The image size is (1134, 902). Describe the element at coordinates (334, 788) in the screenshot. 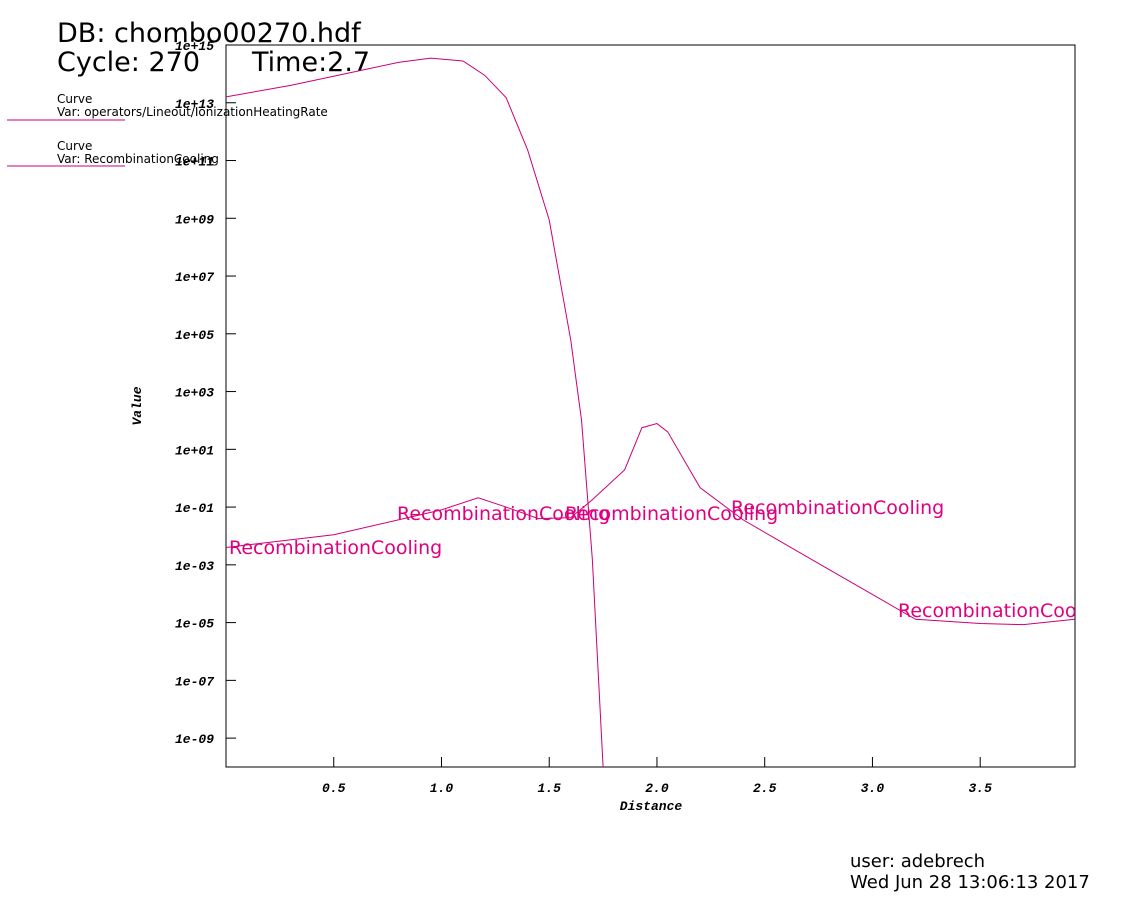

I see `x-tick-label: 0.5` at that location.